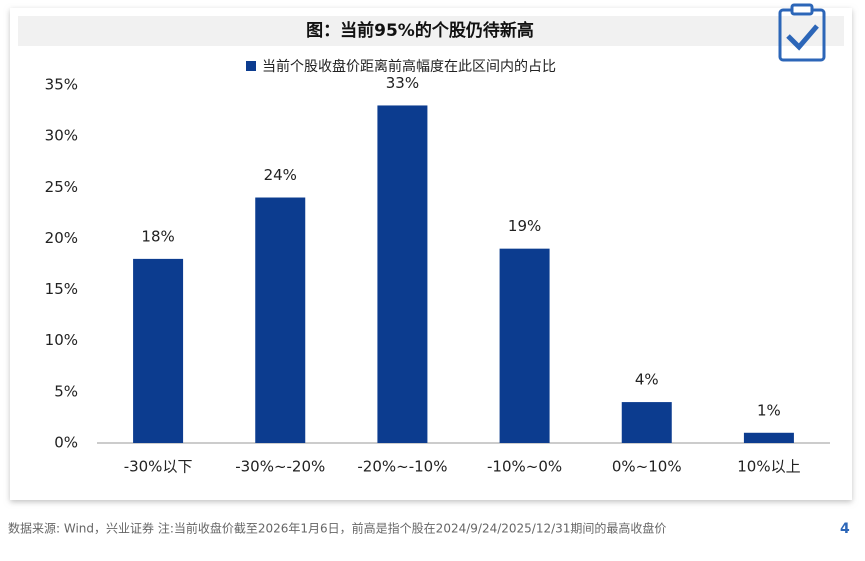 The height and width of the screenshot is (561, 865). Describe the element at coordinates (802, 32) in the screenshot. I see `clipboard-icon` at that location.